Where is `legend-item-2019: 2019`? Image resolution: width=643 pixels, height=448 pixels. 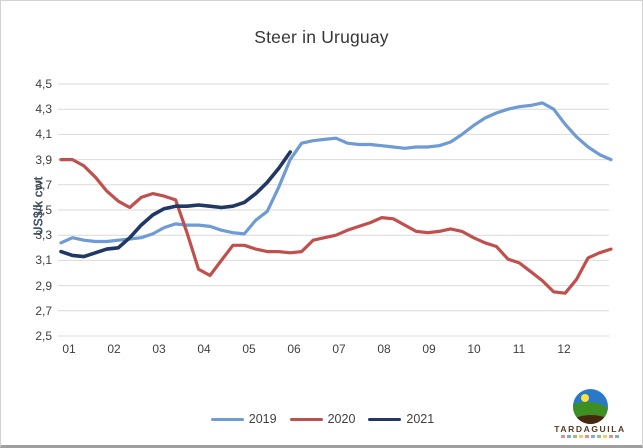 legend-item-2019: 2019 is located at coordinates (243, 419).